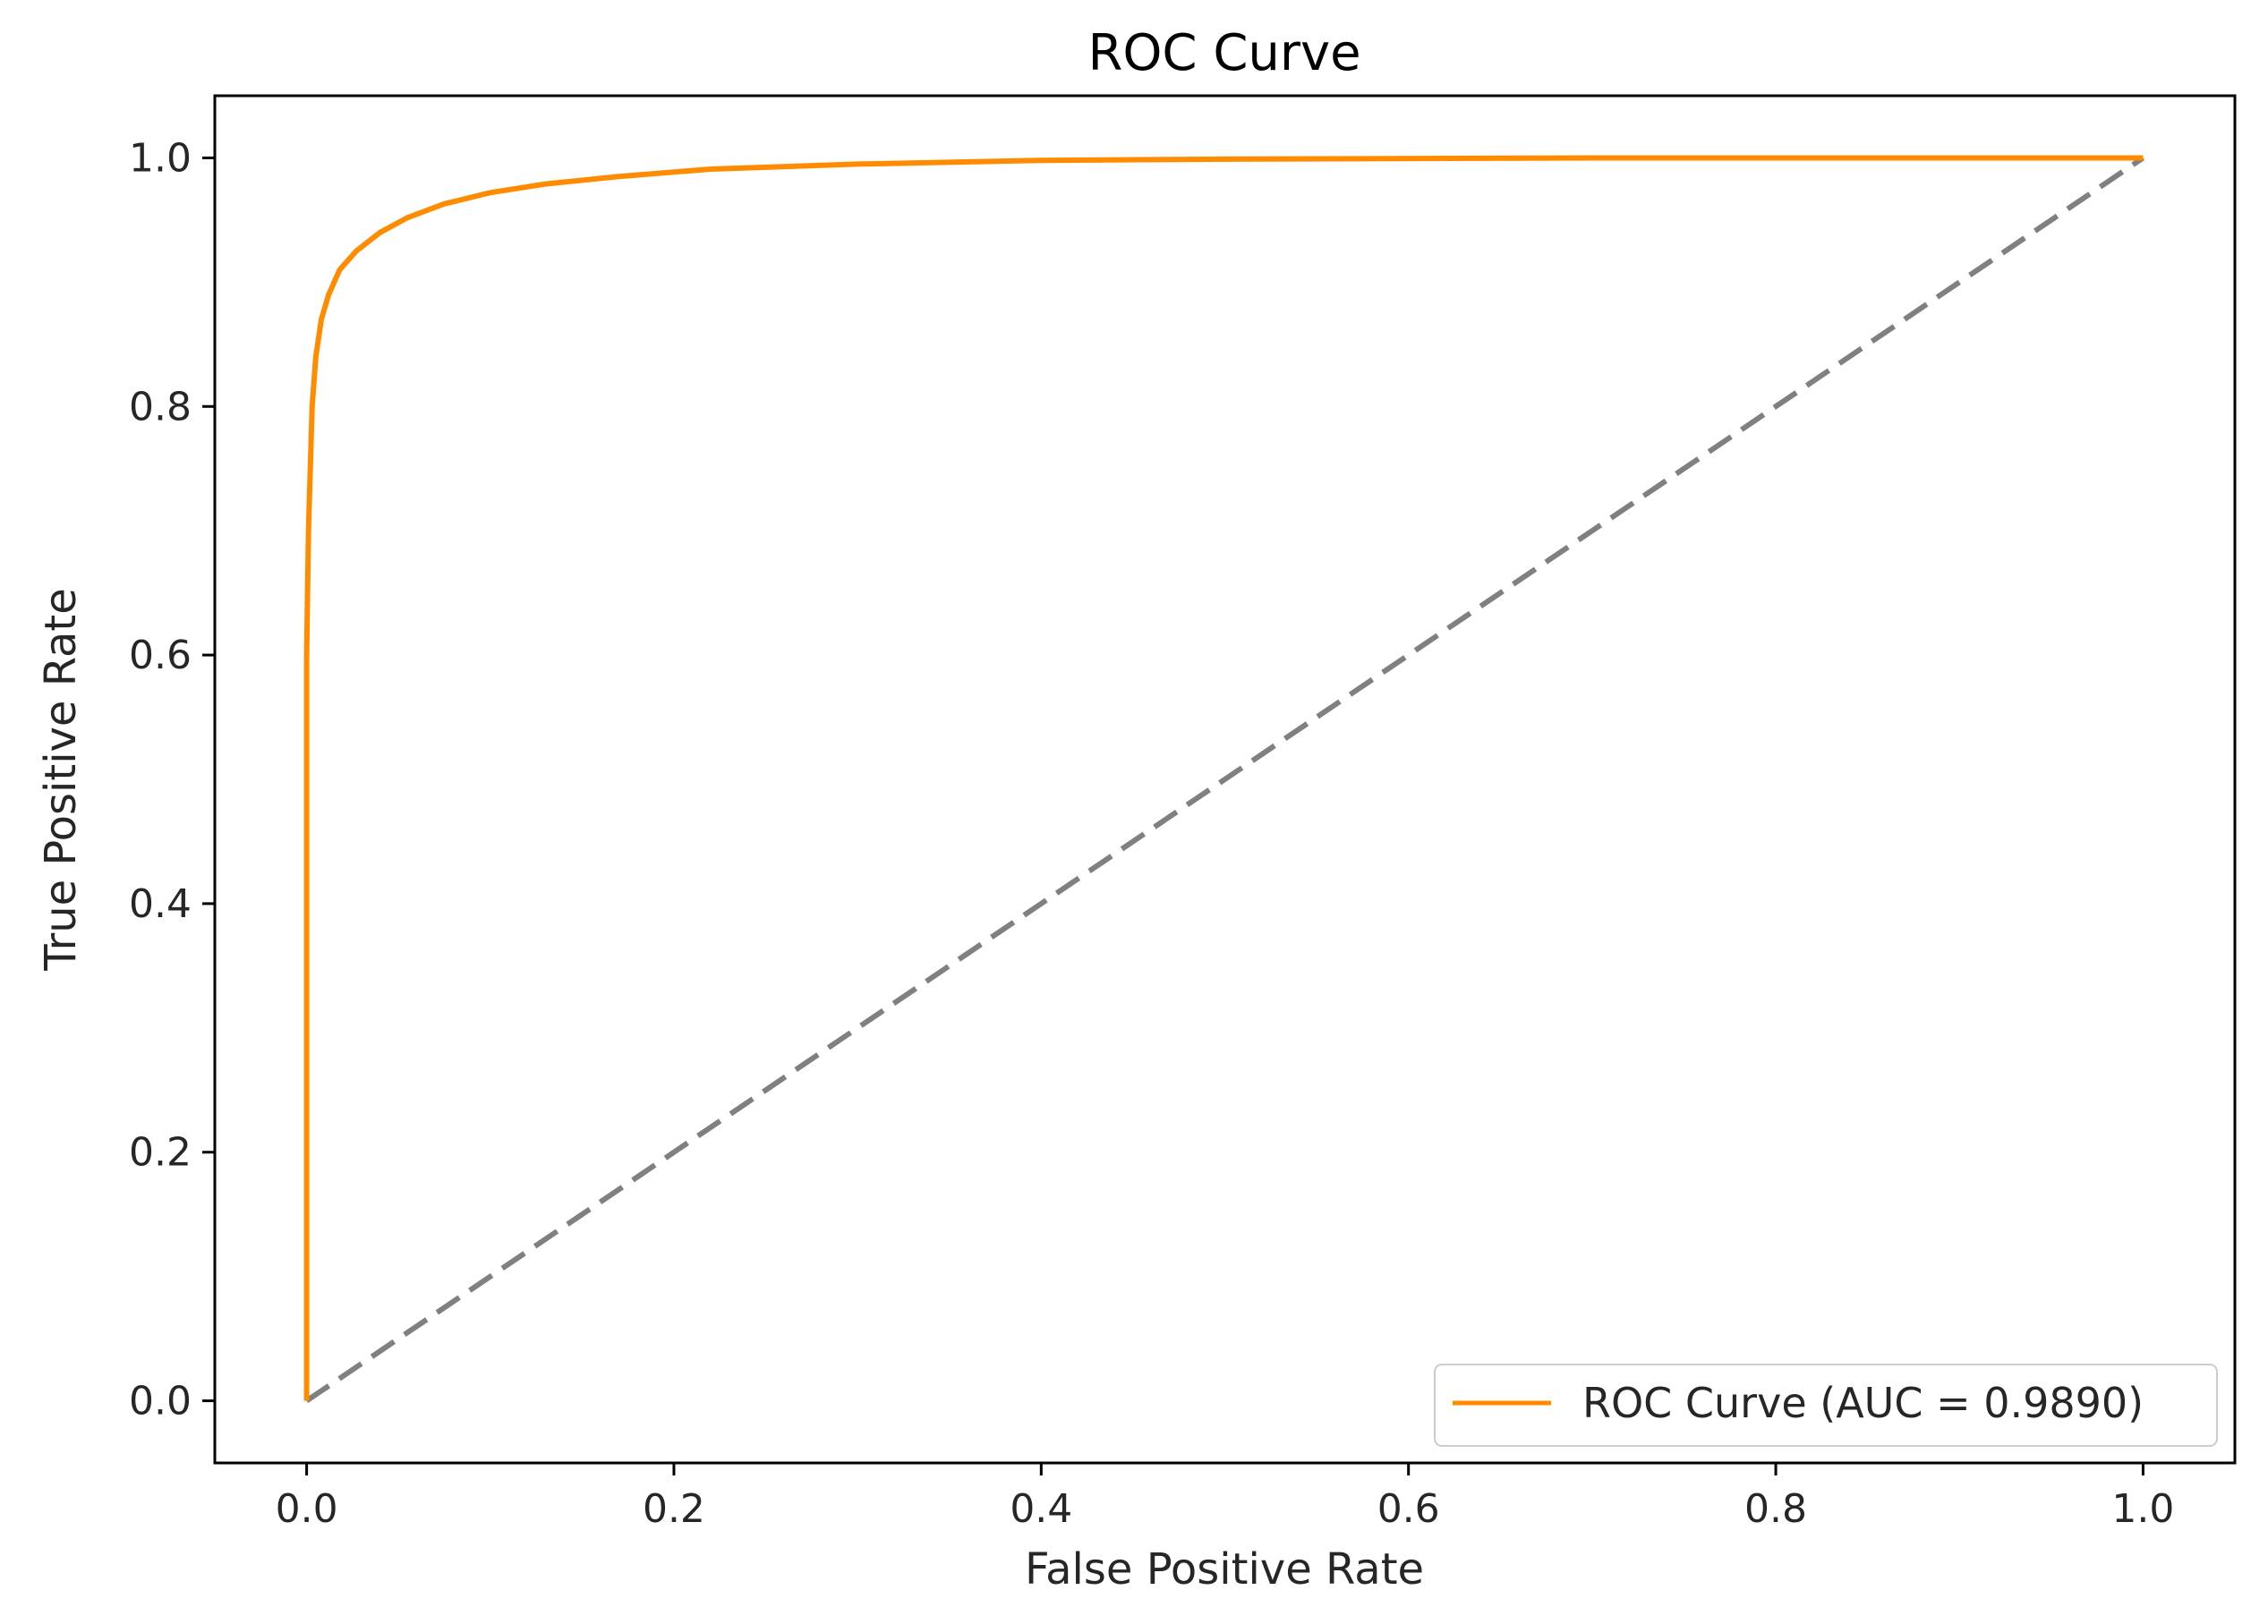 The width and height of the screenshot is (2268, 1624). What do you see at coordinates (1776, 1509) in the screenshot?
I see `x-tick-label: 0.8` at bounding box center [1776, 1509].